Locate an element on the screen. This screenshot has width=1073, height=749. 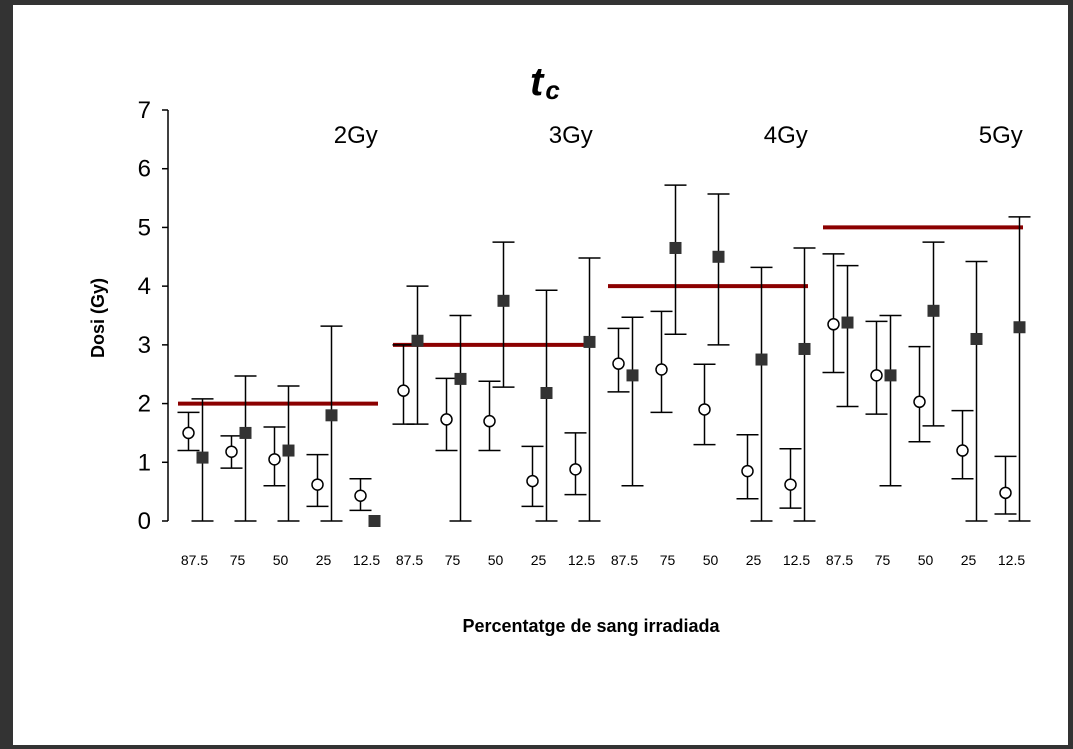
group-label: 2Gy is located at coordinates (356, 135).